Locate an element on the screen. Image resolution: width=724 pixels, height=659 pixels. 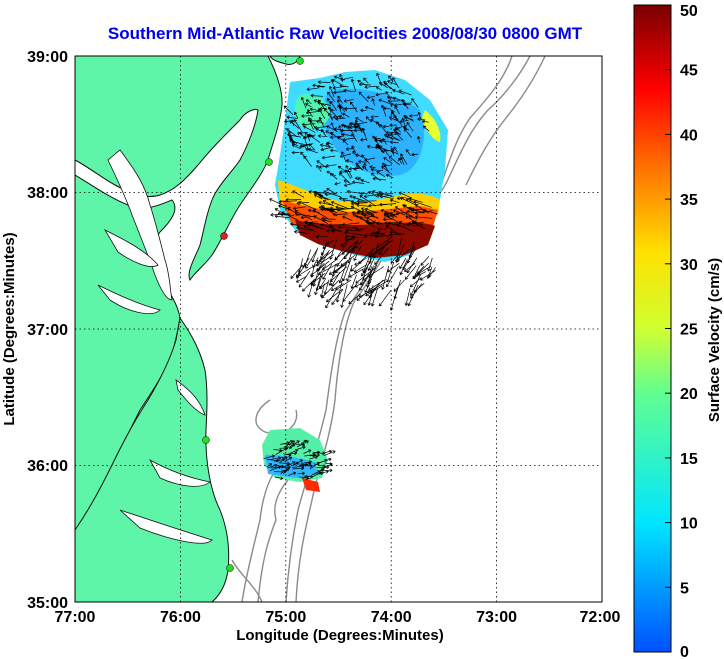
colorbar-tick-label: 5 is located at coordinates (684, 588).